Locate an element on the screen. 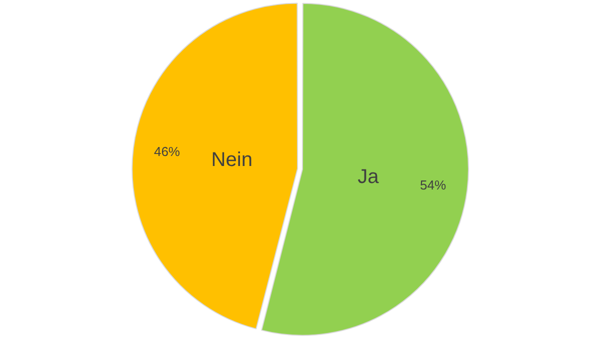 This screenshot has width=600, height=338. slice-label: Ja is located at coordinates (369, 177).